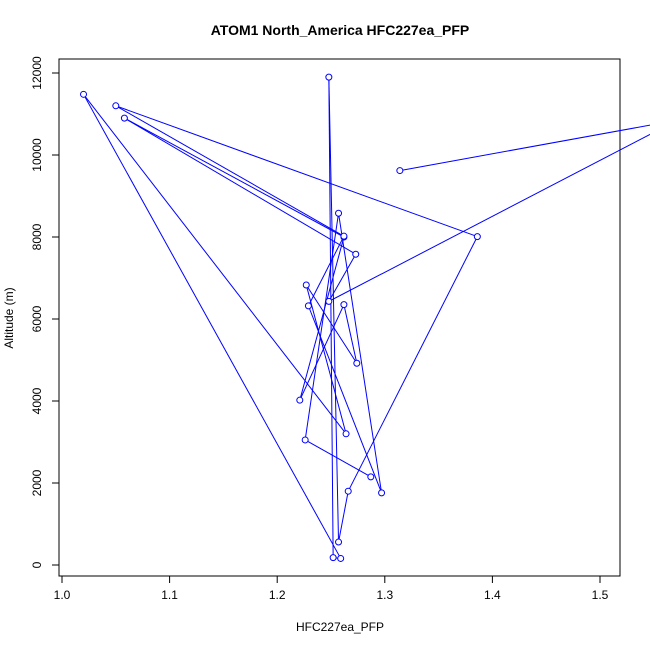  Describe the element at coordinates (45, 312) in the screenshot. I see `y-axis: 0 2000 4000 6000 8000 10000 12000` at that location.